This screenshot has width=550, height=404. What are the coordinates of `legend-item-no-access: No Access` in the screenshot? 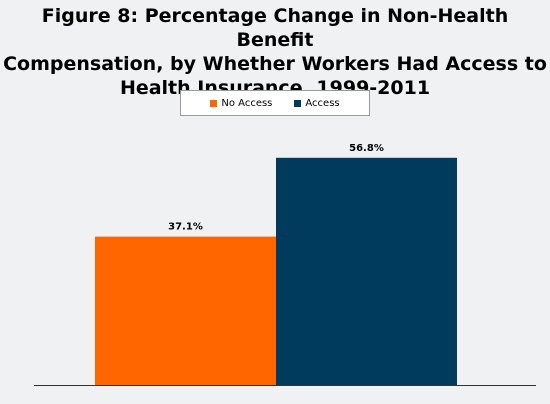 It's located at (241, 103).